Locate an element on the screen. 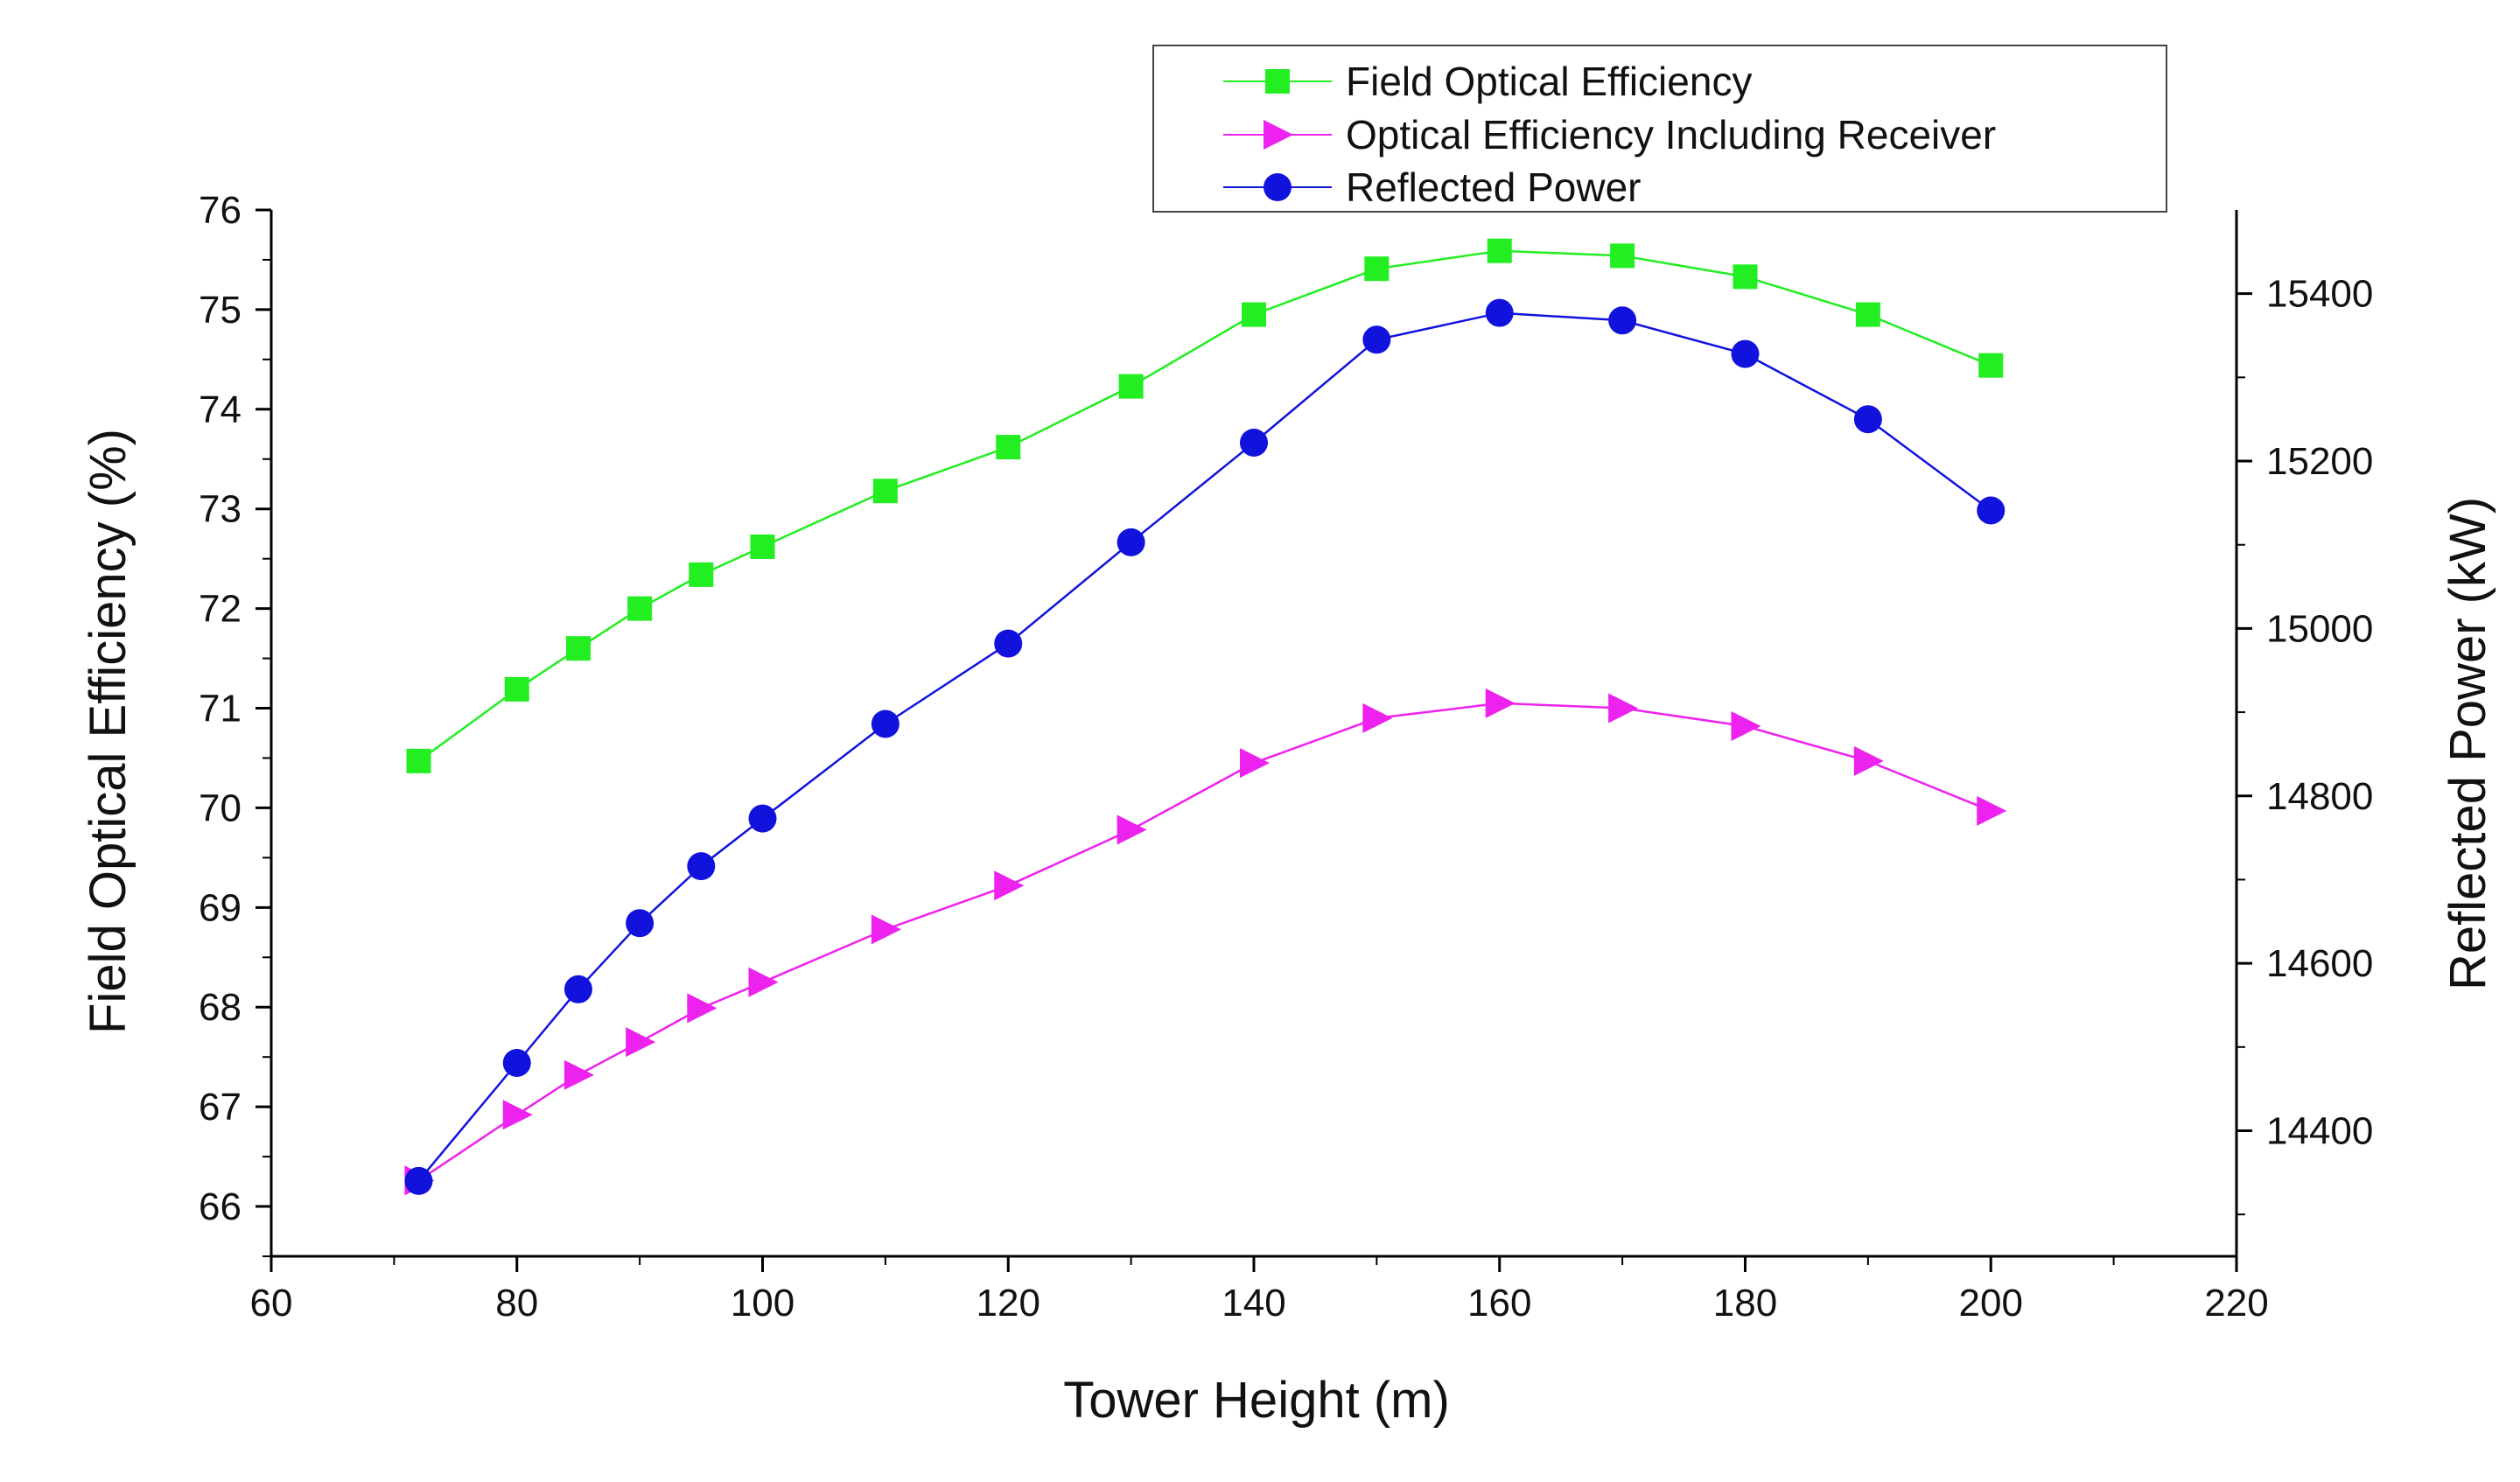  legend-marker-circle-icon is located at coordinates (1278, 187).